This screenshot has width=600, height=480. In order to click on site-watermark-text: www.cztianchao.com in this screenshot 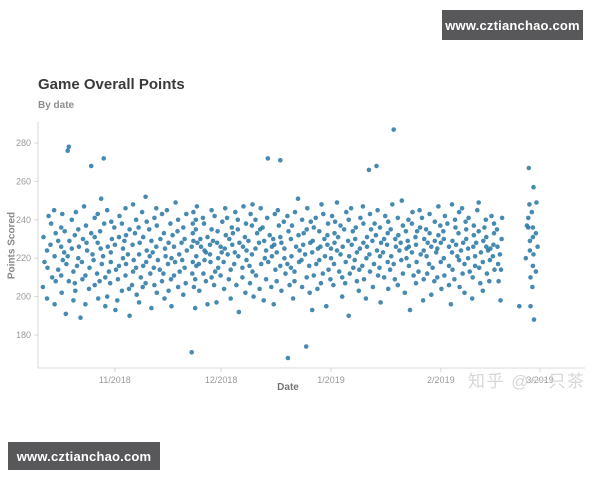, I will do `click(512, 25)`.